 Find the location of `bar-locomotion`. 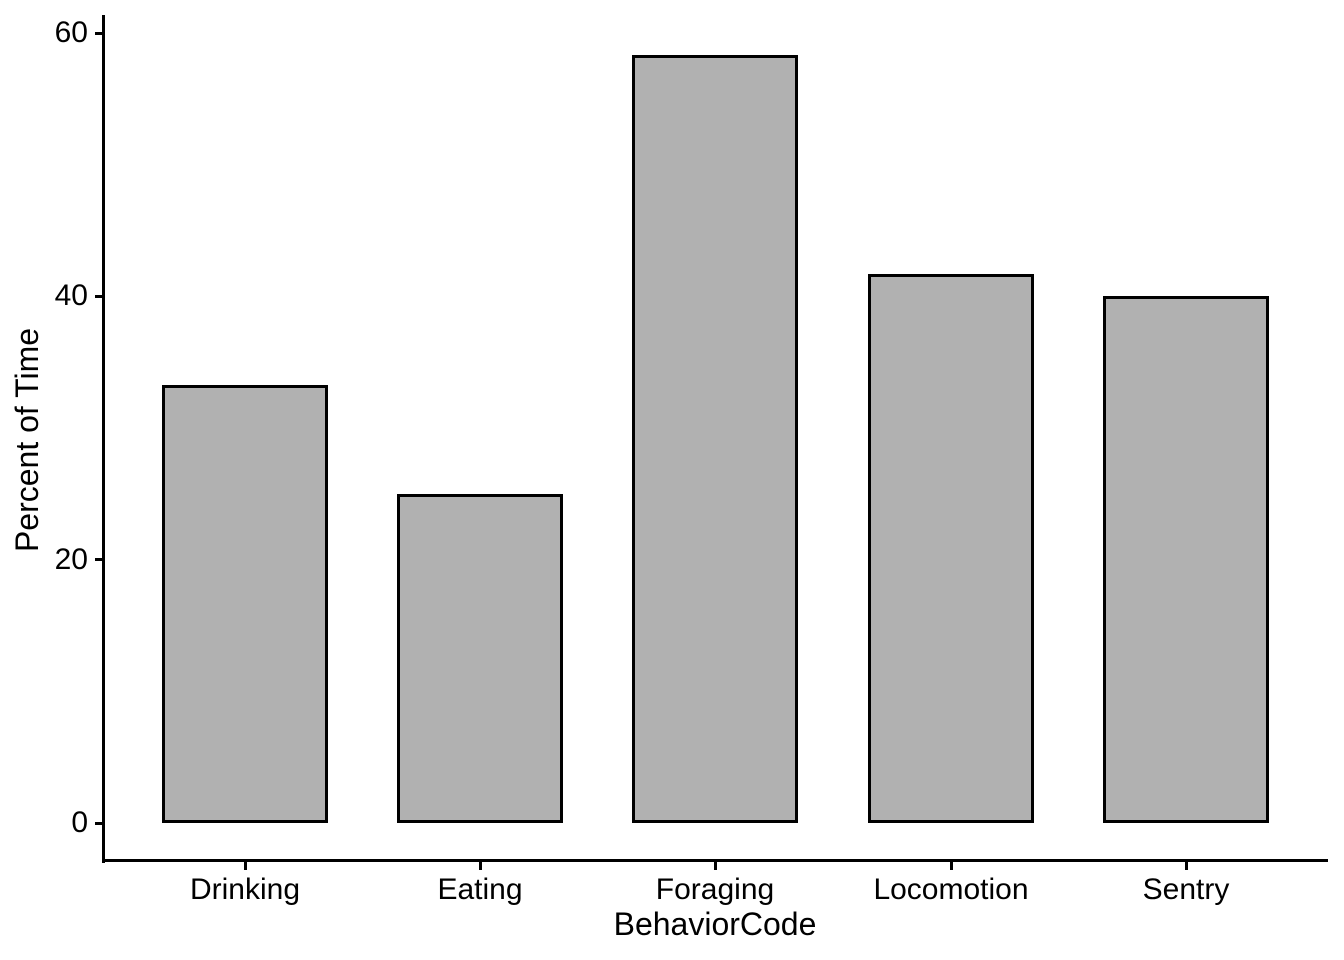

bar-locomotion is located at coordinates (951, 548).